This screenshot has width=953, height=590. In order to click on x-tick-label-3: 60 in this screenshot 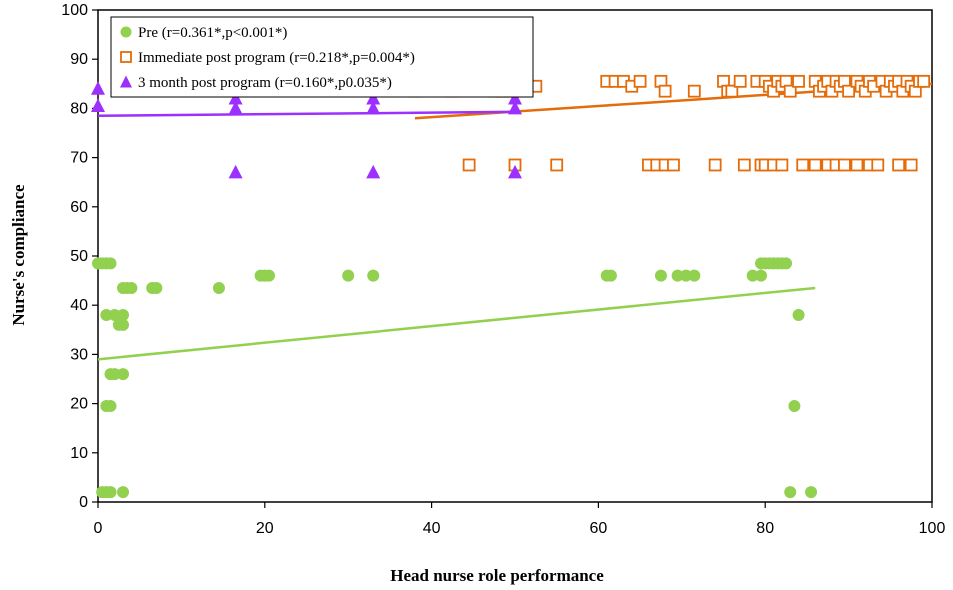, I will do `click(599, 528)`.